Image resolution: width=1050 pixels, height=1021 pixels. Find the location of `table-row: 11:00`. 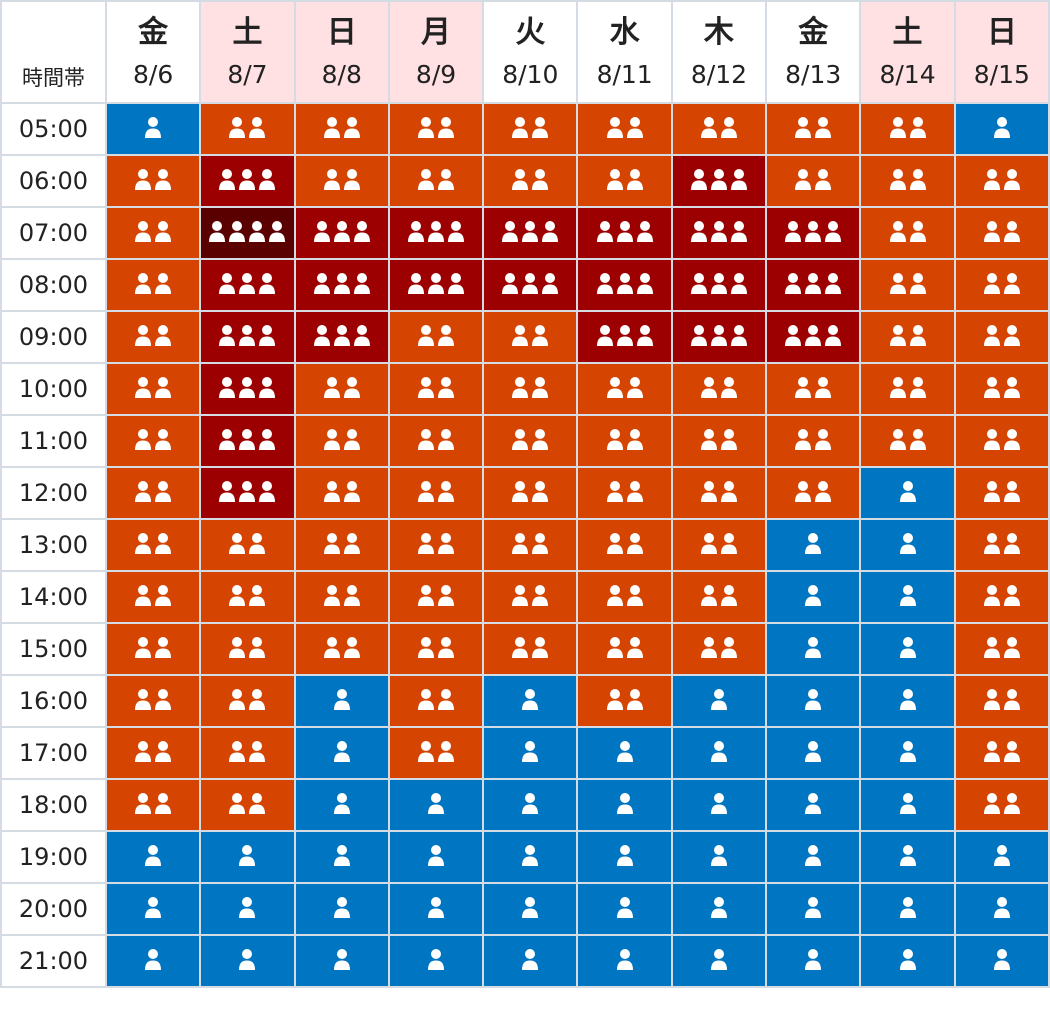

table-row: 11:00 is located at coordinates (525, 441).